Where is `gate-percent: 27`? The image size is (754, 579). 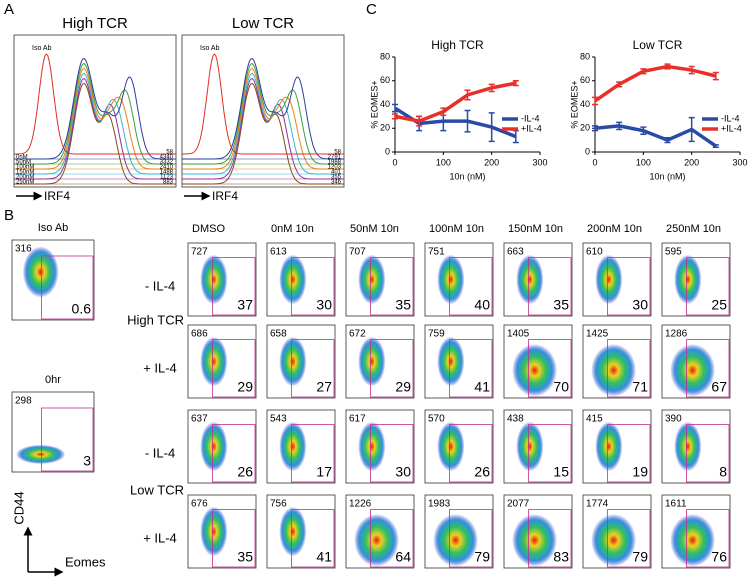 gate-percent: 27 is located at coordinates (324, 387).